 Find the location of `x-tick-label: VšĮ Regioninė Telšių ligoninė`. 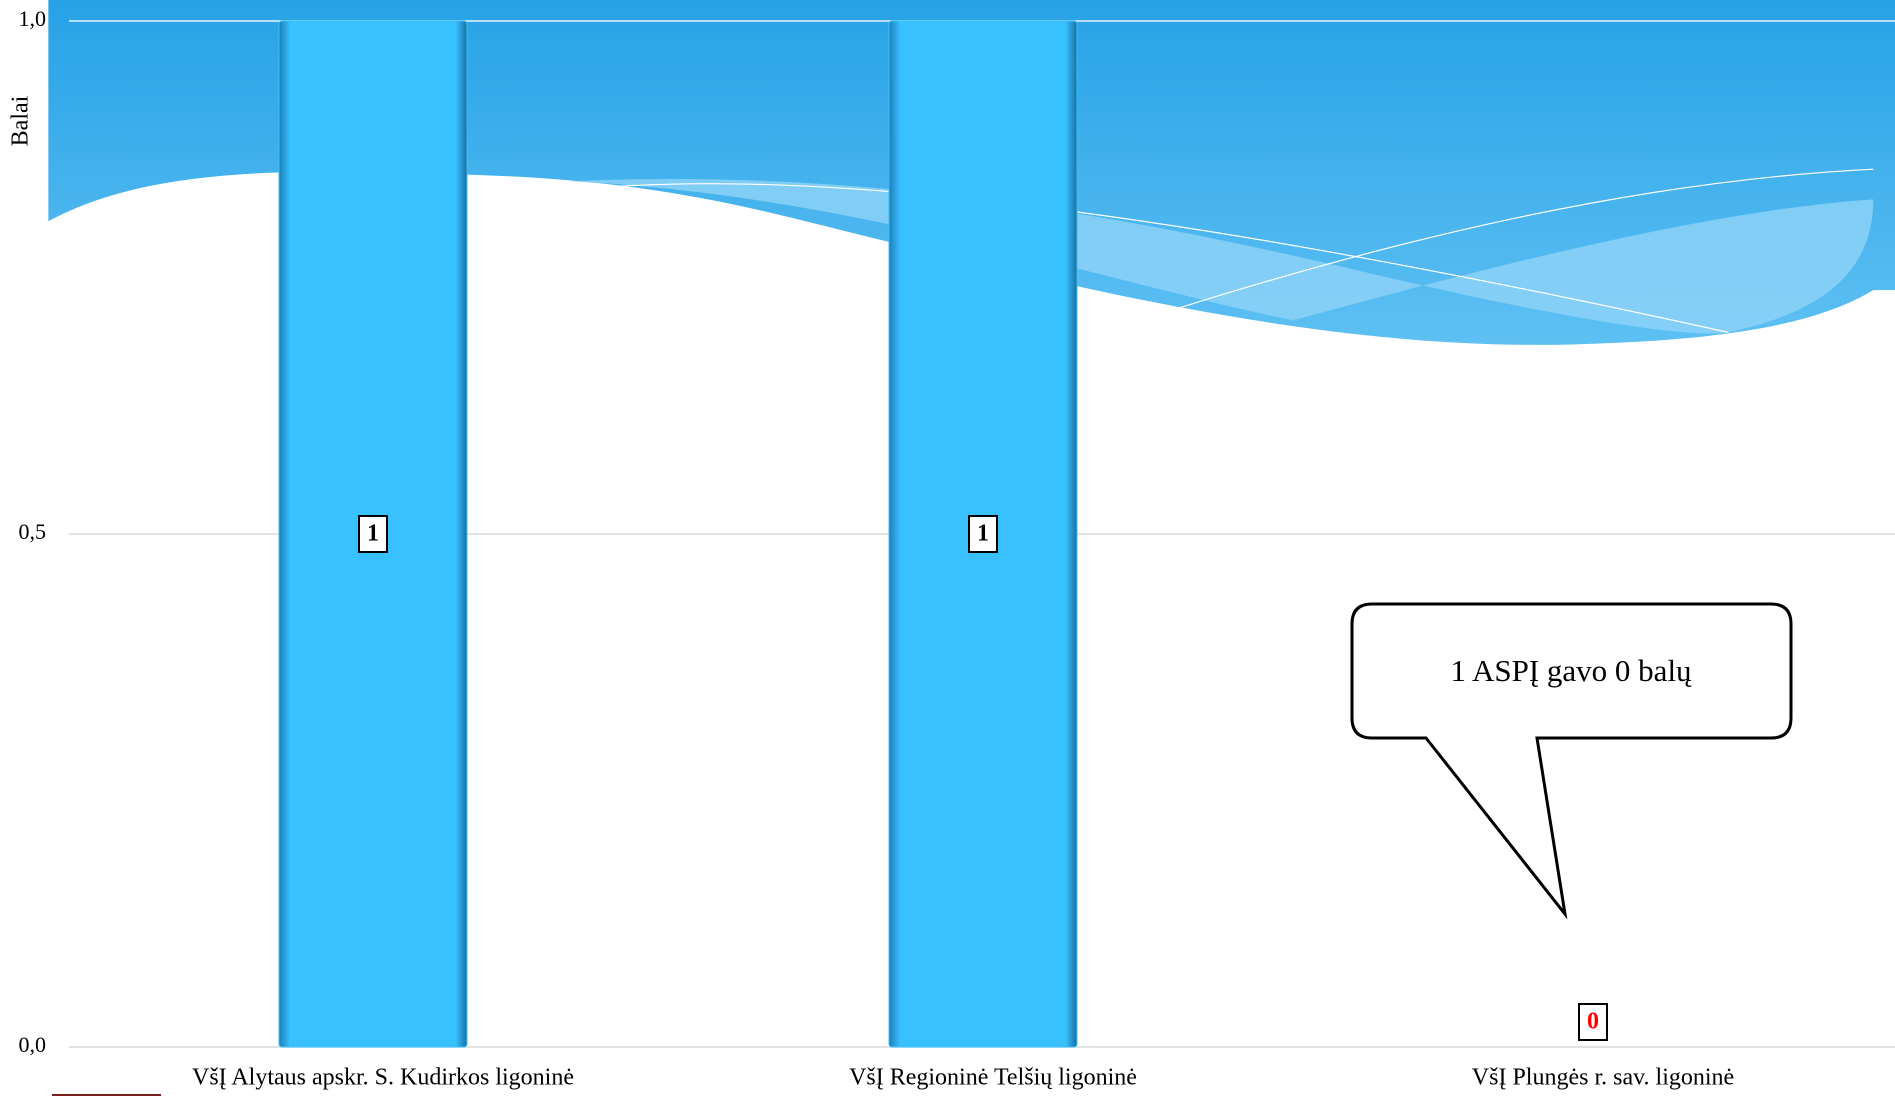

x-tick-label: VšĮ Regioninė Telšių ligoninė is located at coordinates (993, 1078).